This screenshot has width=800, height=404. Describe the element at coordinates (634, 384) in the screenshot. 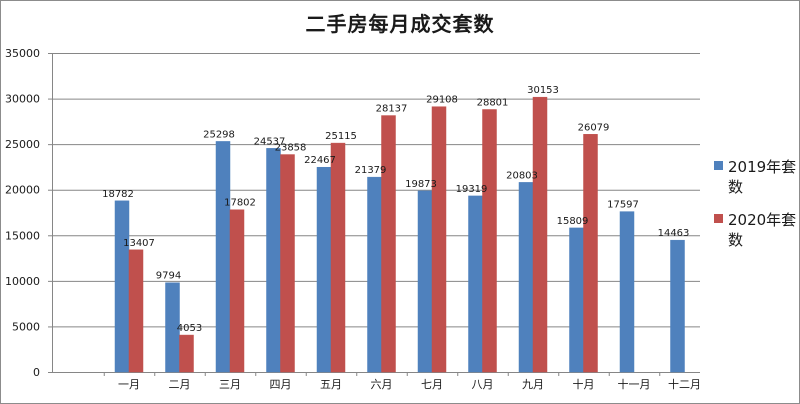

I see `x-tick-label: 十一月` at that location.